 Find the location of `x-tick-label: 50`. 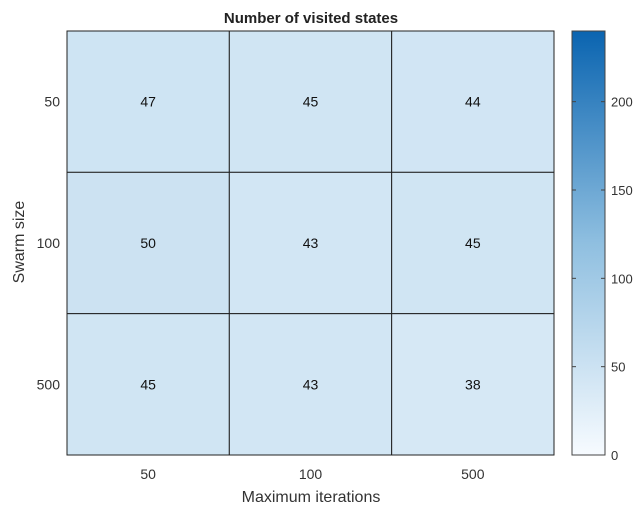

x-tick-label: 50 is located at coordinates (148, 474).